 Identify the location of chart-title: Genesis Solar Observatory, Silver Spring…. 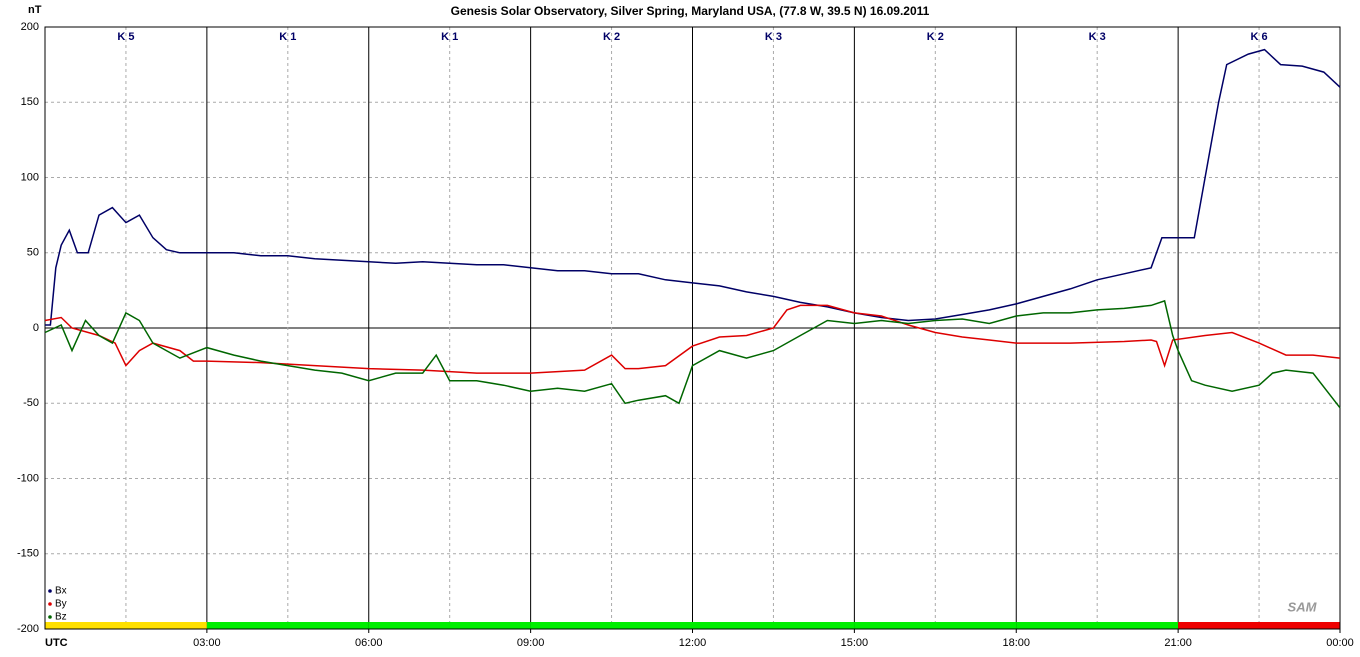
(690, 11).